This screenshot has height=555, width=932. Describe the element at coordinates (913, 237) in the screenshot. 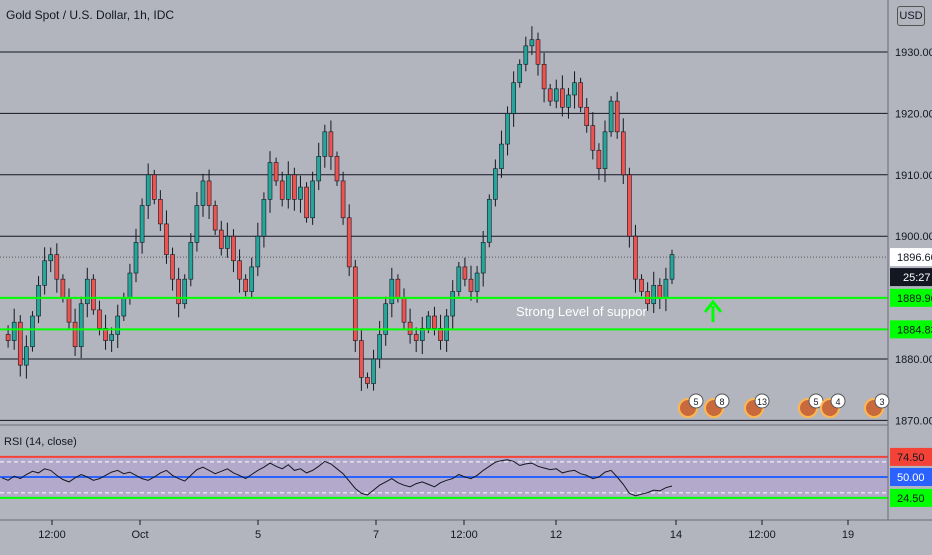

I see `price-tick-label: 1900.00` at that location.